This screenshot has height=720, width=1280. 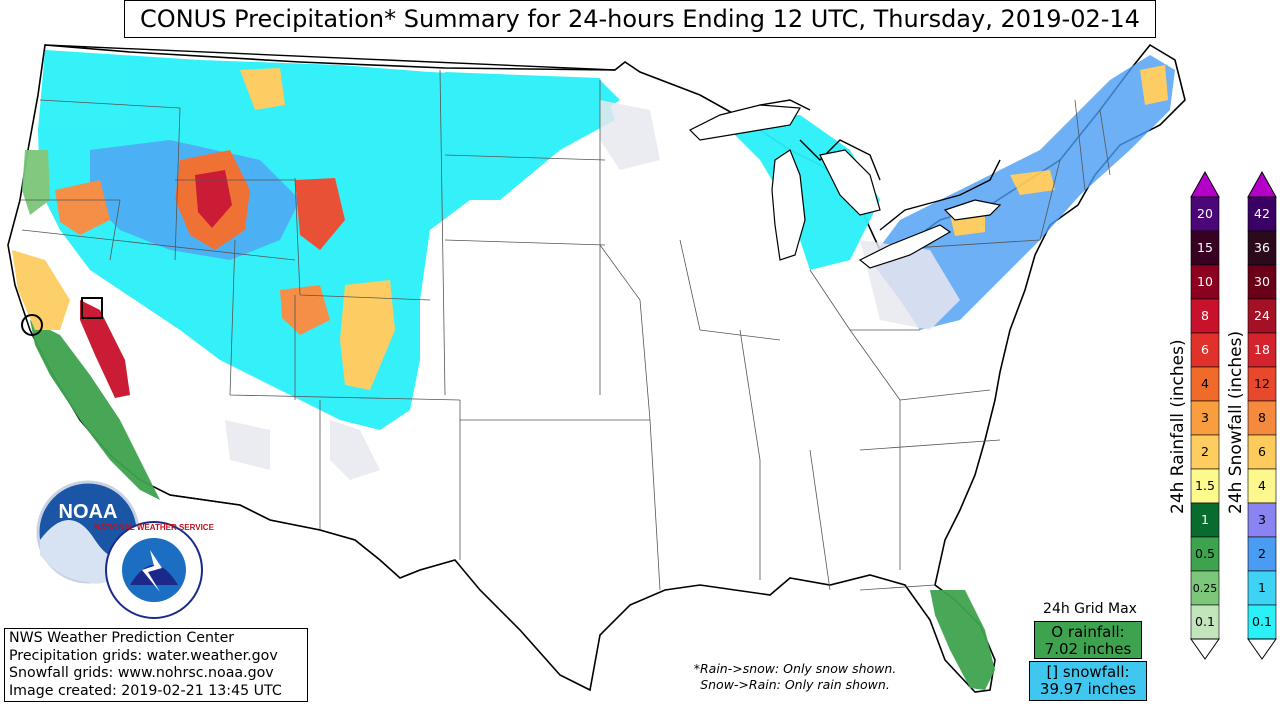 I want to click on snowfall-scale-label: 30, so click(x=1262, y=281).